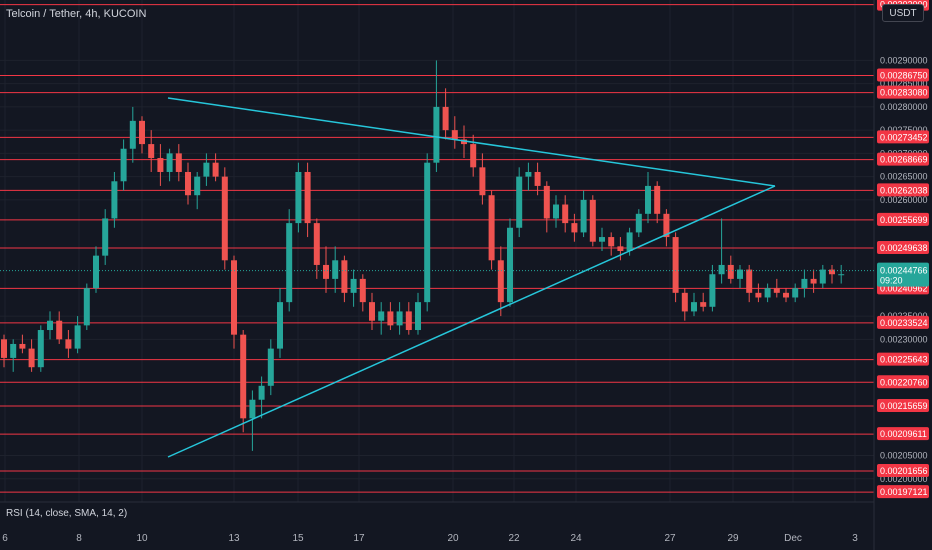 The height and width of the screenshot is (550, 932). What do you see at coordinates (79, 538) in the screenshot?
I see `time-tick-label: 8` at bounding box center [79, 538].